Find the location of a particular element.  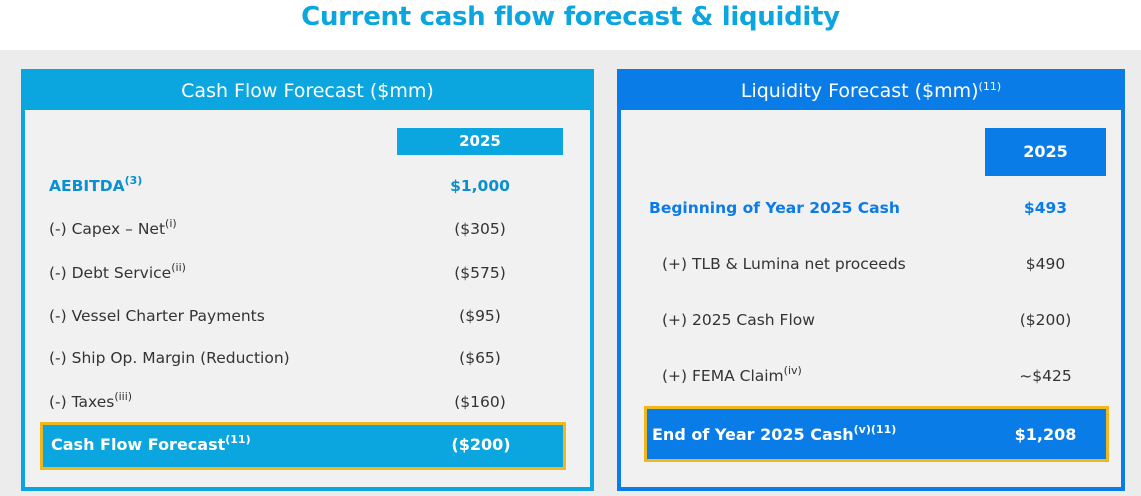

row-label: (-) Capex – Net is located at coordinates (107, 229).